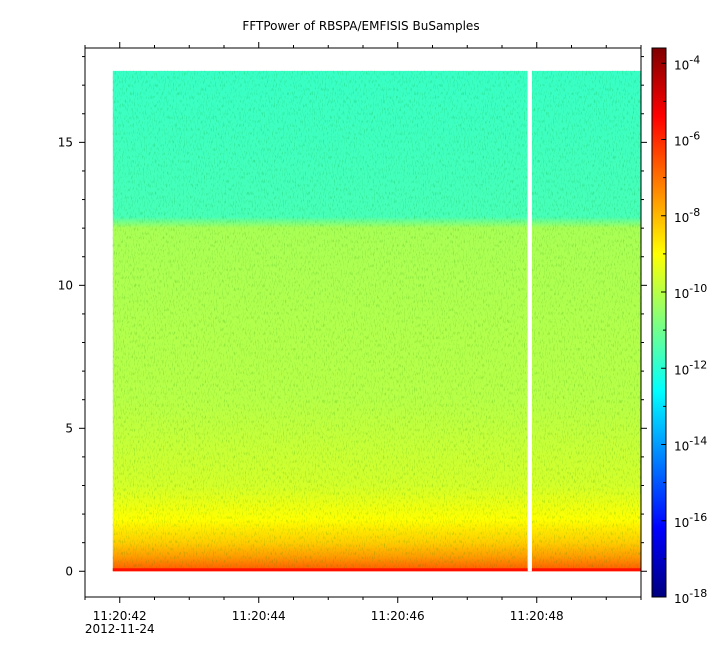 The width and height of the screenshot is (724, 656). What do you see at coordinates (377, 570) in the screenshot?
I see `spectrogram-baseline-band` at bounding box center [377, 570].